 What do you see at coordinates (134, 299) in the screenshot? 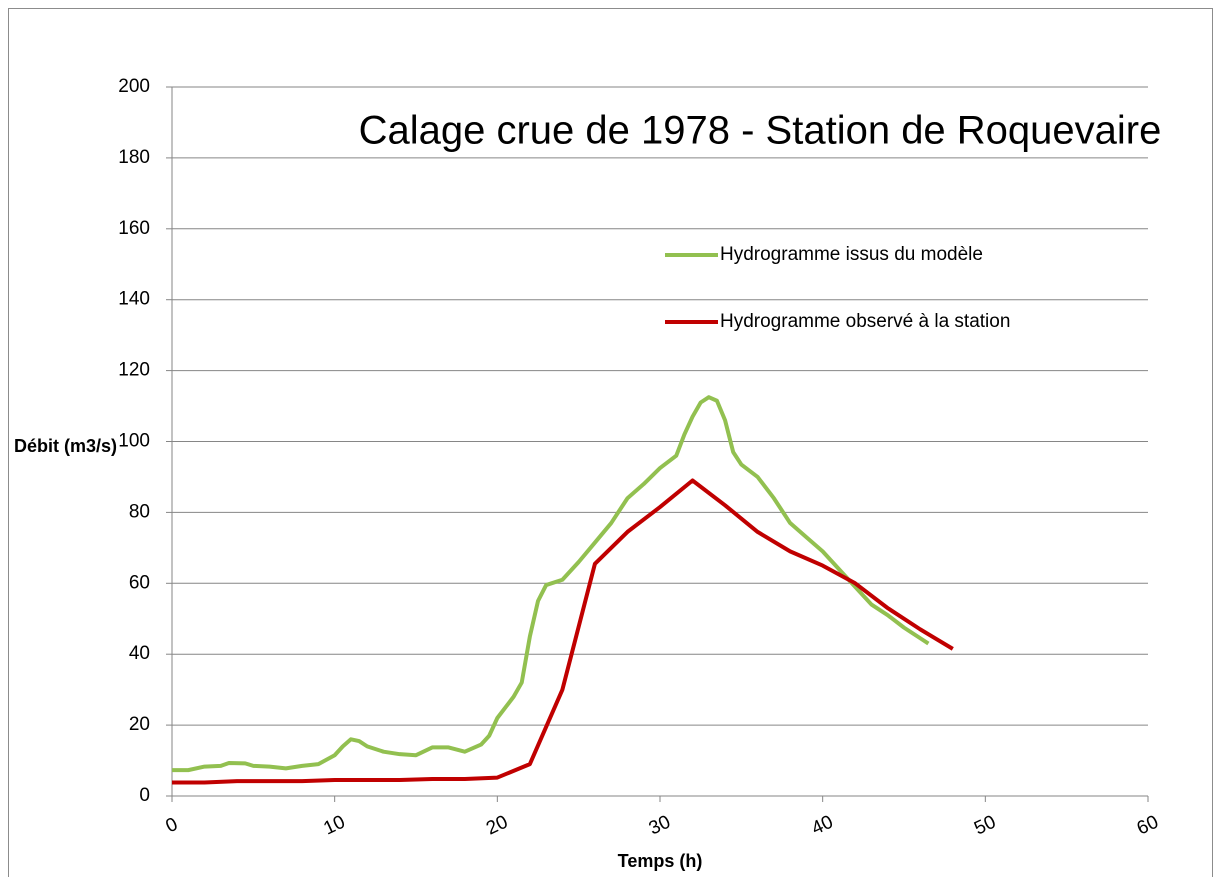
I see `y-tick-label: 140` at bounding box center [134, 299].